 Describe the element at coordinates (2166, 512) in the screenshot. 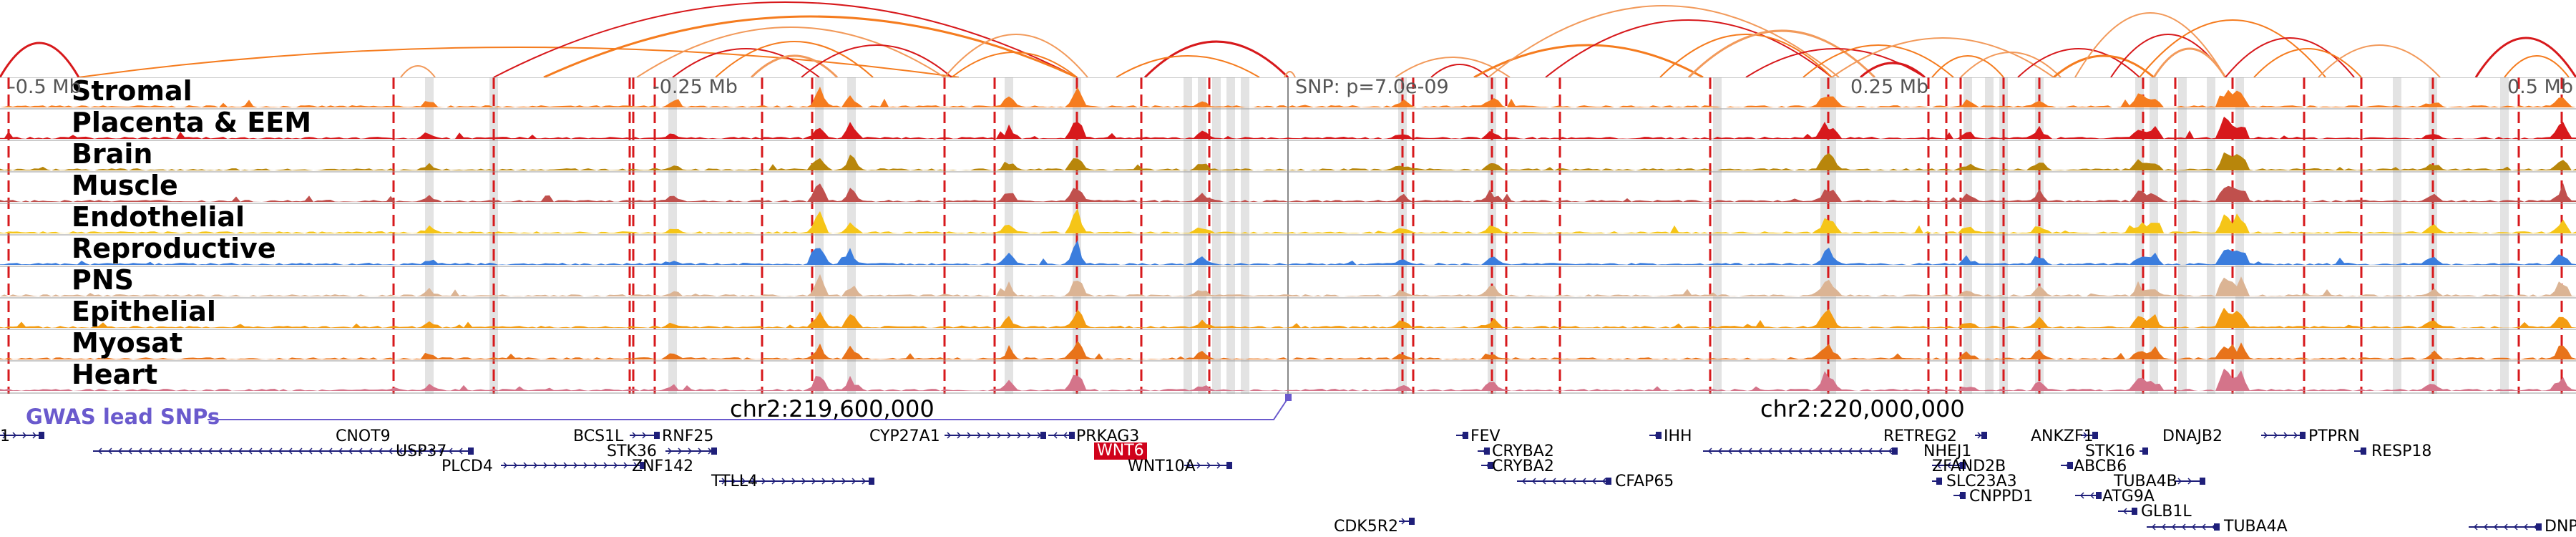

I see `gene-label-glb1l: GLB1L` at that location.